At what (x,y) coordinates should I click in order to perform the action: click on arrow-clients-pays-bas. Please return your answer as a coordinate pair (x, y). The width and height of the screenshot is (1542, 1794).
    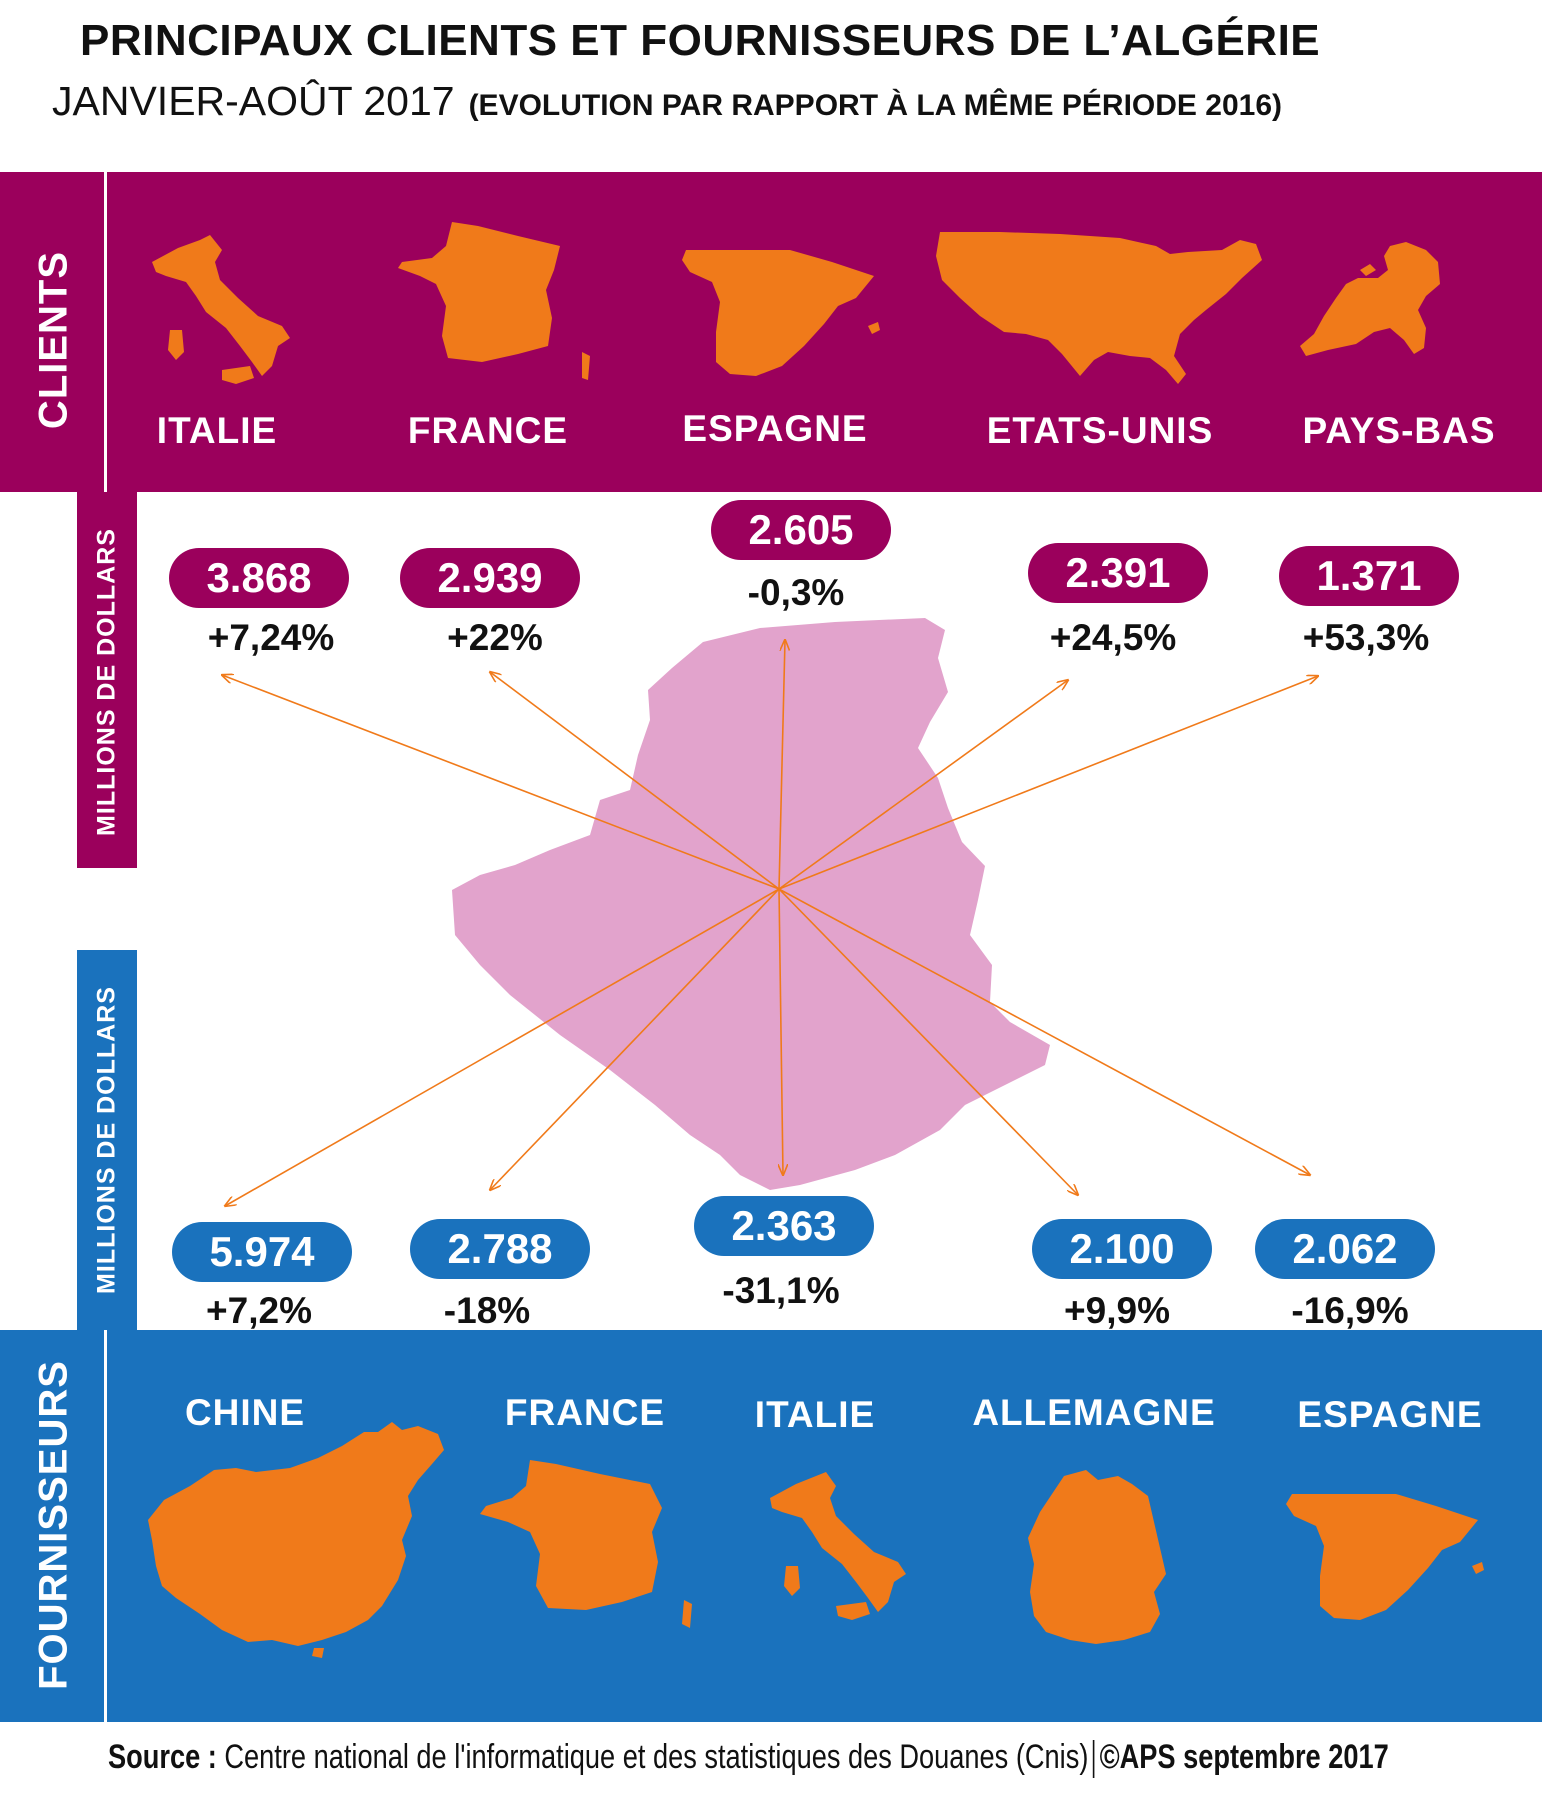
    Looking at the image, I should click on (1048, 783).